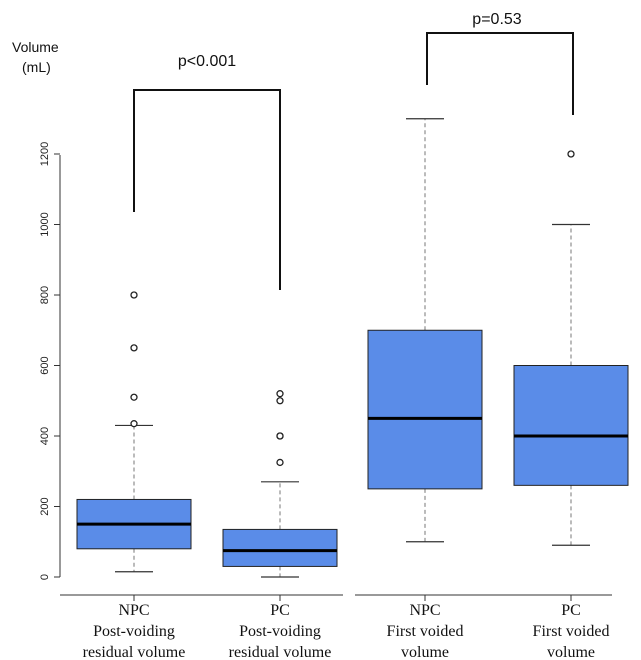  Describe the element at coordinates (207, 189) in the screenshot. I see `bracket-left` at that location.